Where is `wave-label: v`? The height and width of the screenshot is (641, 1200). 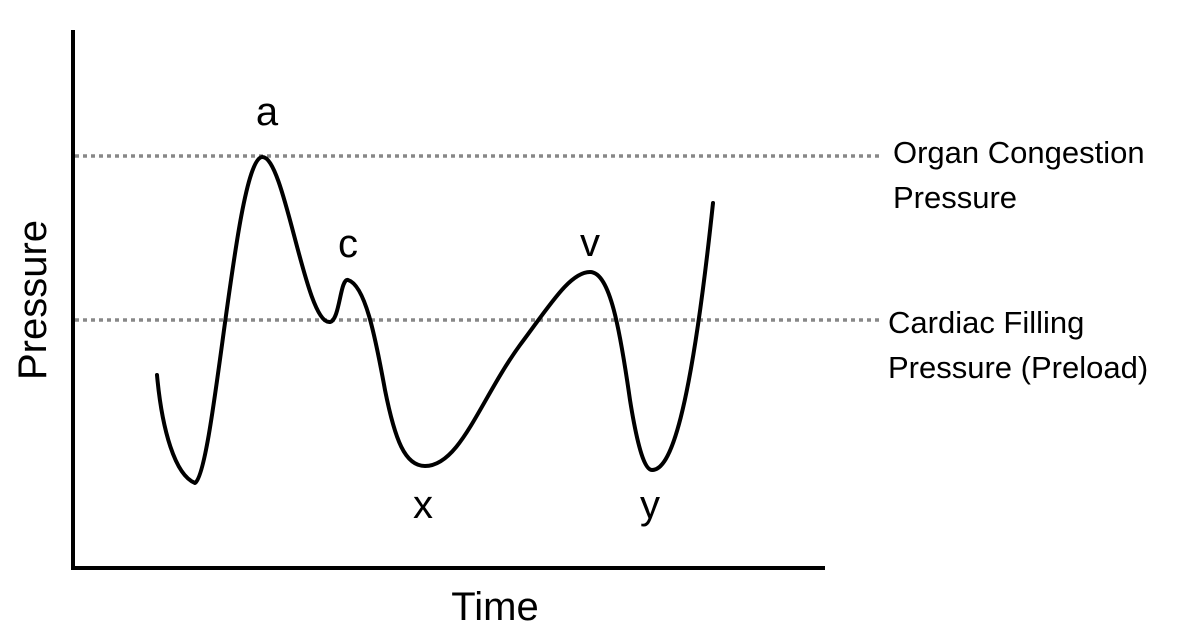
wave-label: v is located at coordinates (590, 243).